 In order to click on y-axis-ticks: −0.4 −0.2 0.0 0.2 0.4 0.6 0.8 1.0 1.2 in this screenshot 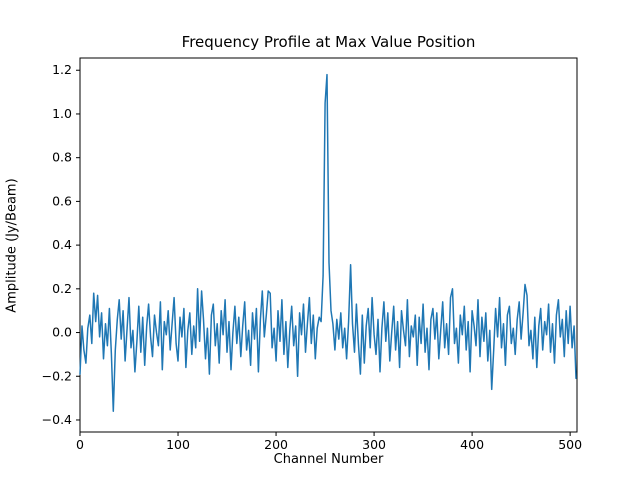, I will do `click(61, 244)`.